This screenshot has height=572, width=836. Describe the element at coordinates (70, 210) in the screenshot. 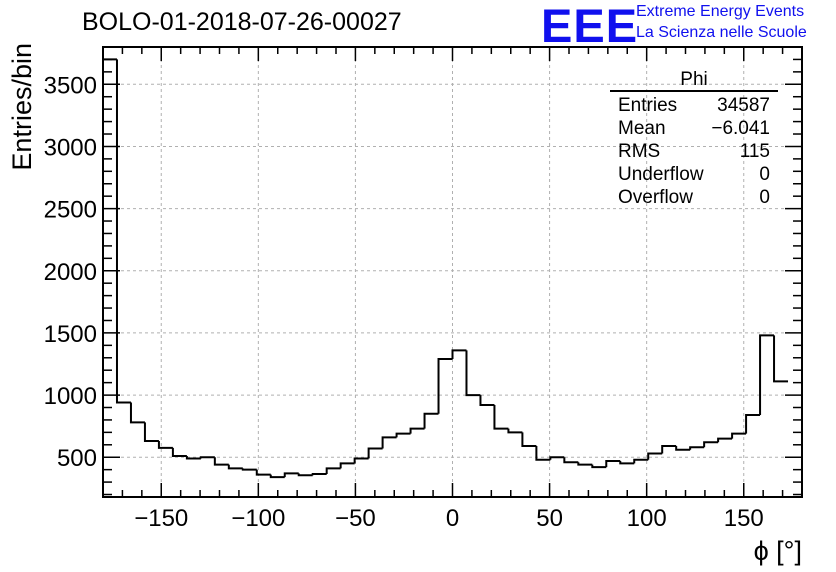

I see `y-tick-label: 2500` at that location.